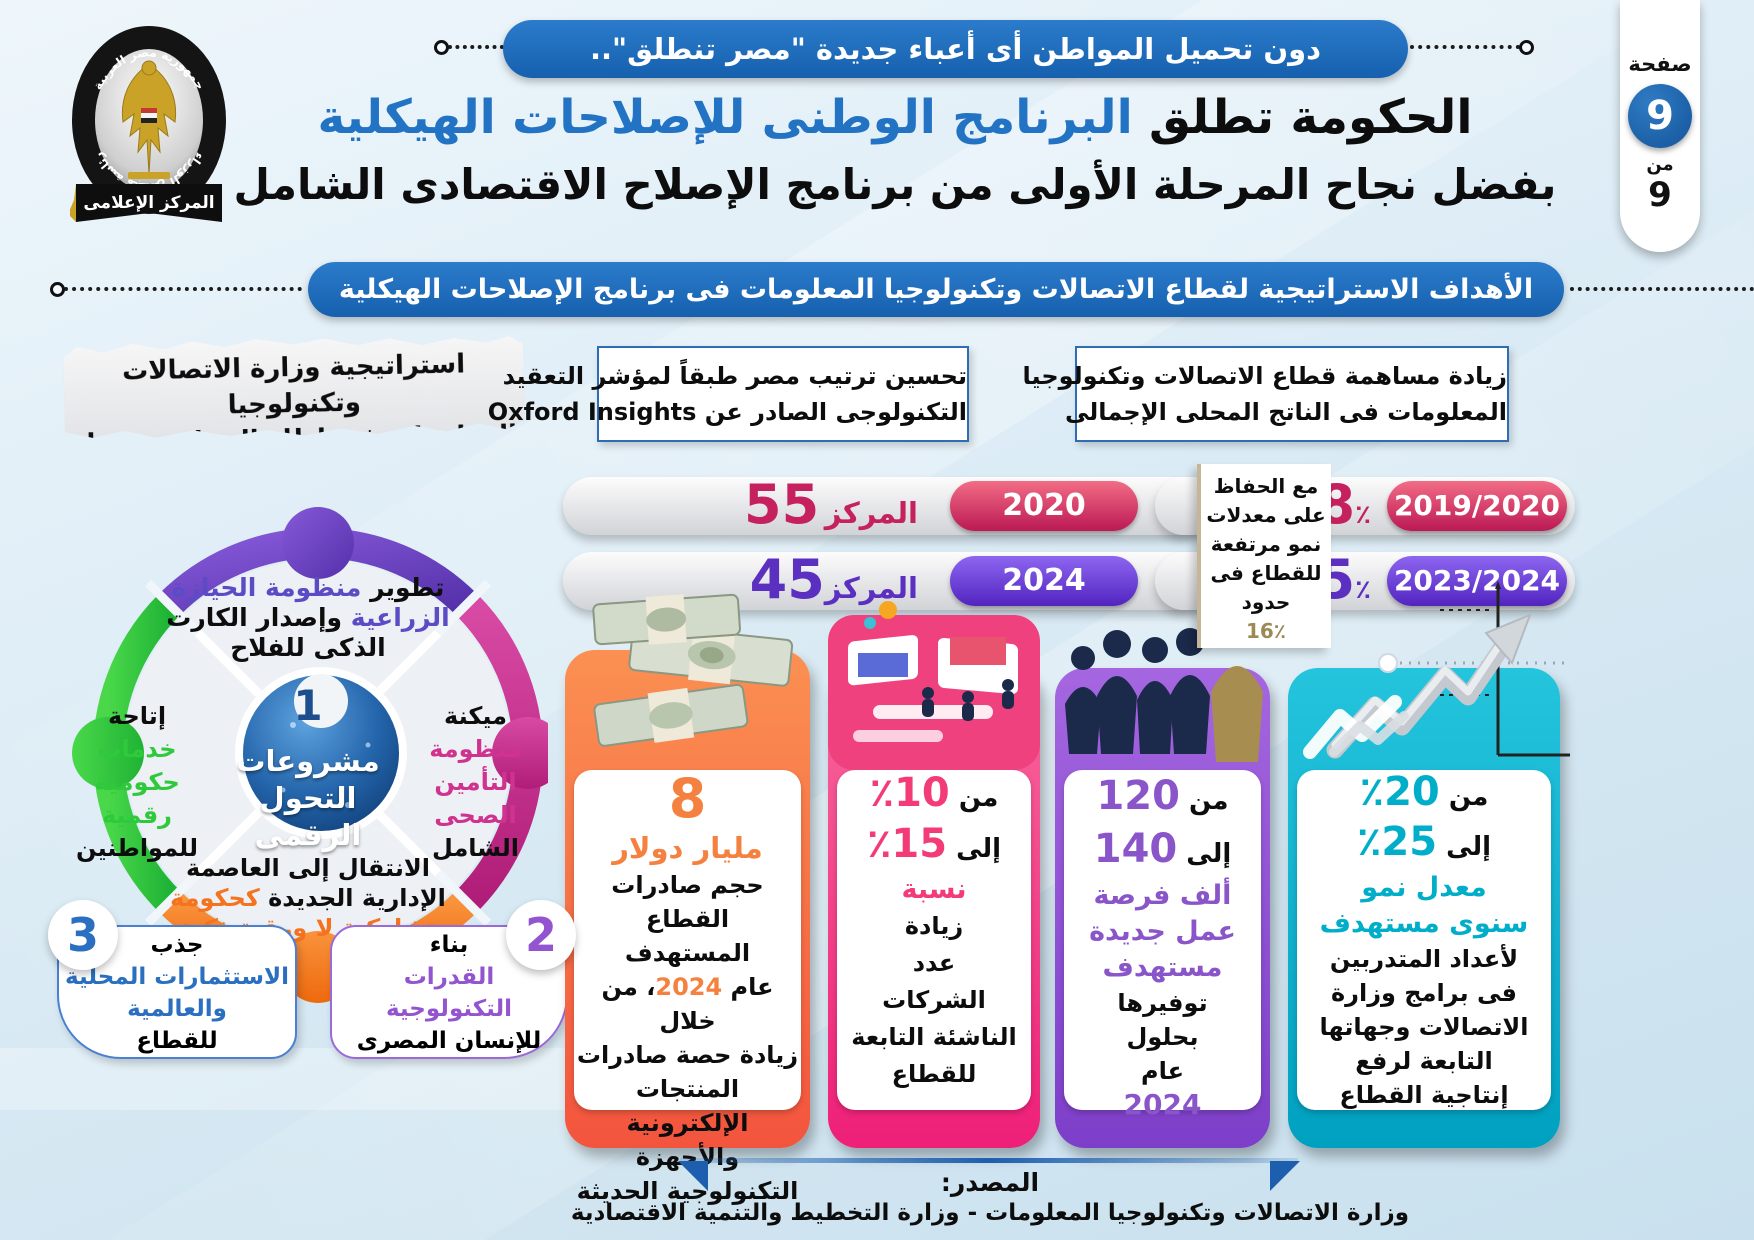 The width and height of the screenshot is (1754, 1240). I want to click on wheel-right-item: ميكنة منظومة التأمين الصحى الشامل, so click(475, 782).